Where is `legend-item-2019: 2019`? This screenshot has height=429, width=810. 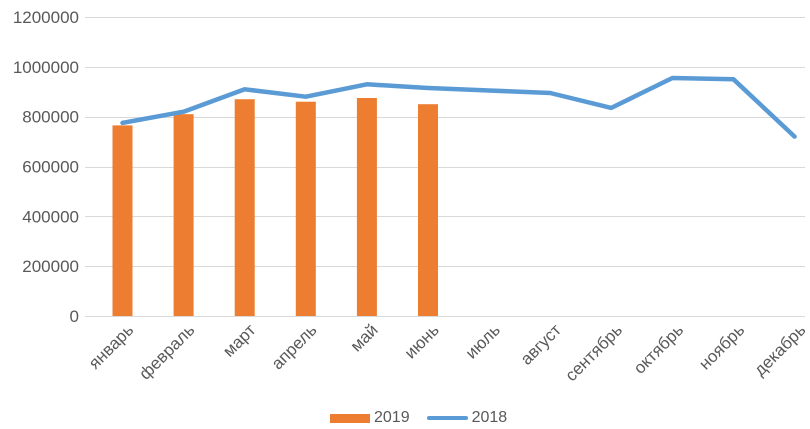 legend-item-2019: 2019 is located at coordinates (370, 418).